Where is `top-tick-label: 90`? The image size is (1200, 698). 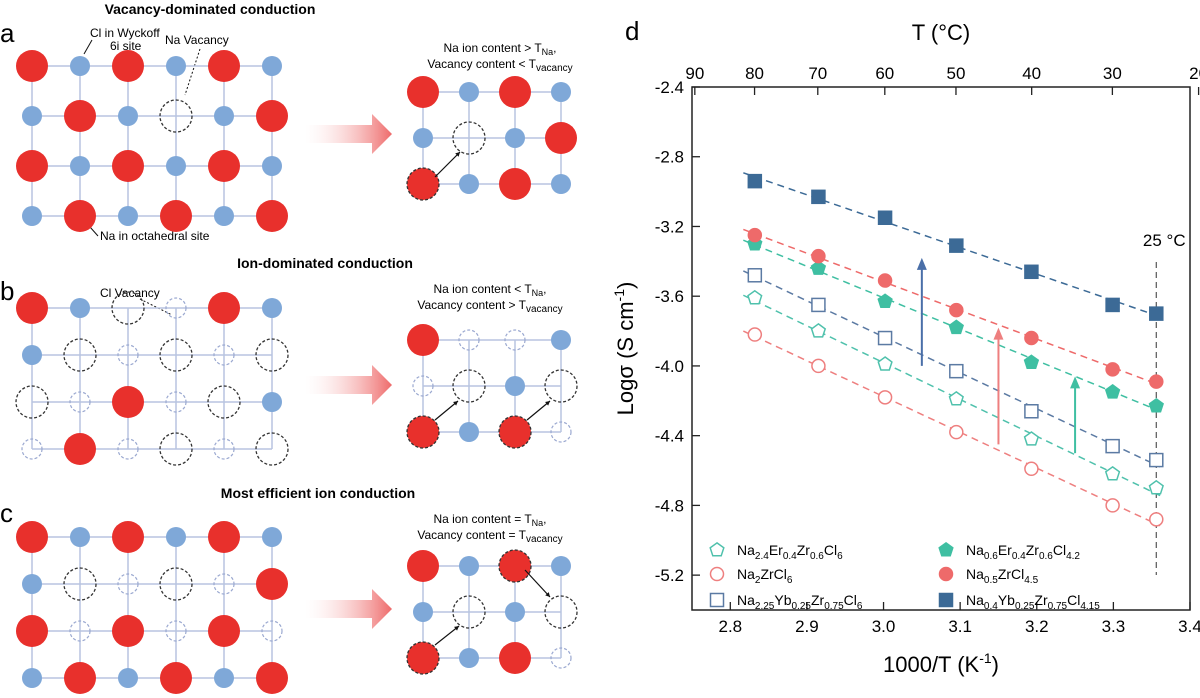
top-tick-label: 90 is located at coordinates (694, 73).